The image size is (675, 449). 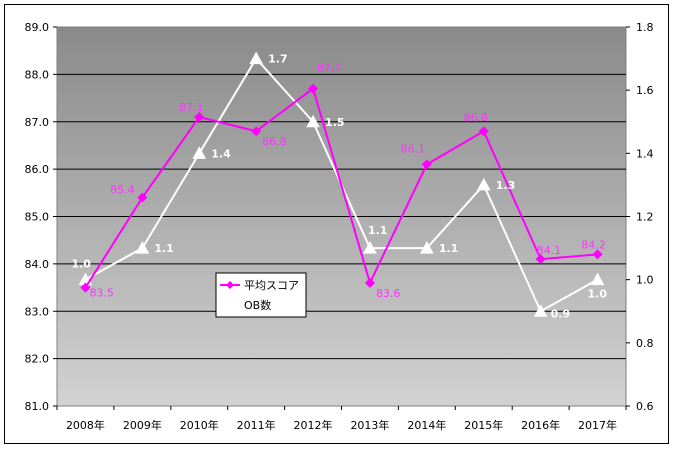 I want to click on ob-data-label: 1.4, so click(x=221, y=153).